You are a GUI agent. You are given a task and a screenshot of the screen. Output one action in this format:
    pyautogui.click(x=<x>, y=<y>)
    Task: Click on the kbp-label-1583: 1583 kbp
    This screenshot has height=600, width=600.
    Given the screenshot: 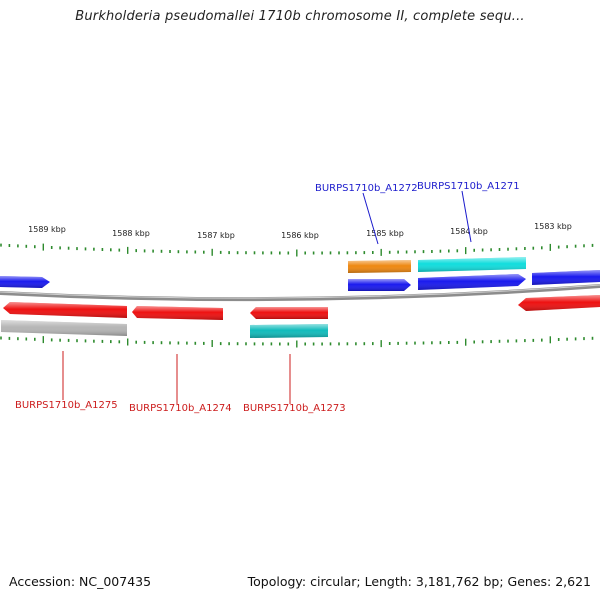 What is the action you would take?
    pyautogui.click(x=553, y=226)
    